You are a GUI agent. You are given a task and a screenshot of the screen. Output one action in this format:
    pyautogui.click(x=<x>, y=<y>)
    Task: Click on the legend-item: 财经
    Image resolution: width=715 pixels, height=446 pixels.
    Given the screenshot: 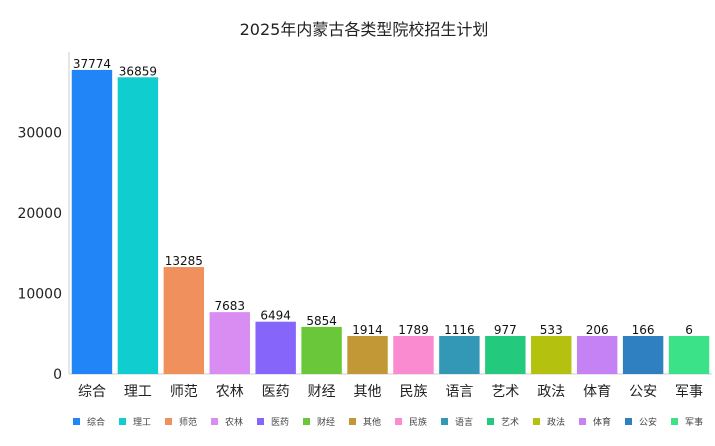 What is the action you would take?
    pyautogui.click(x=319, y=422)
    